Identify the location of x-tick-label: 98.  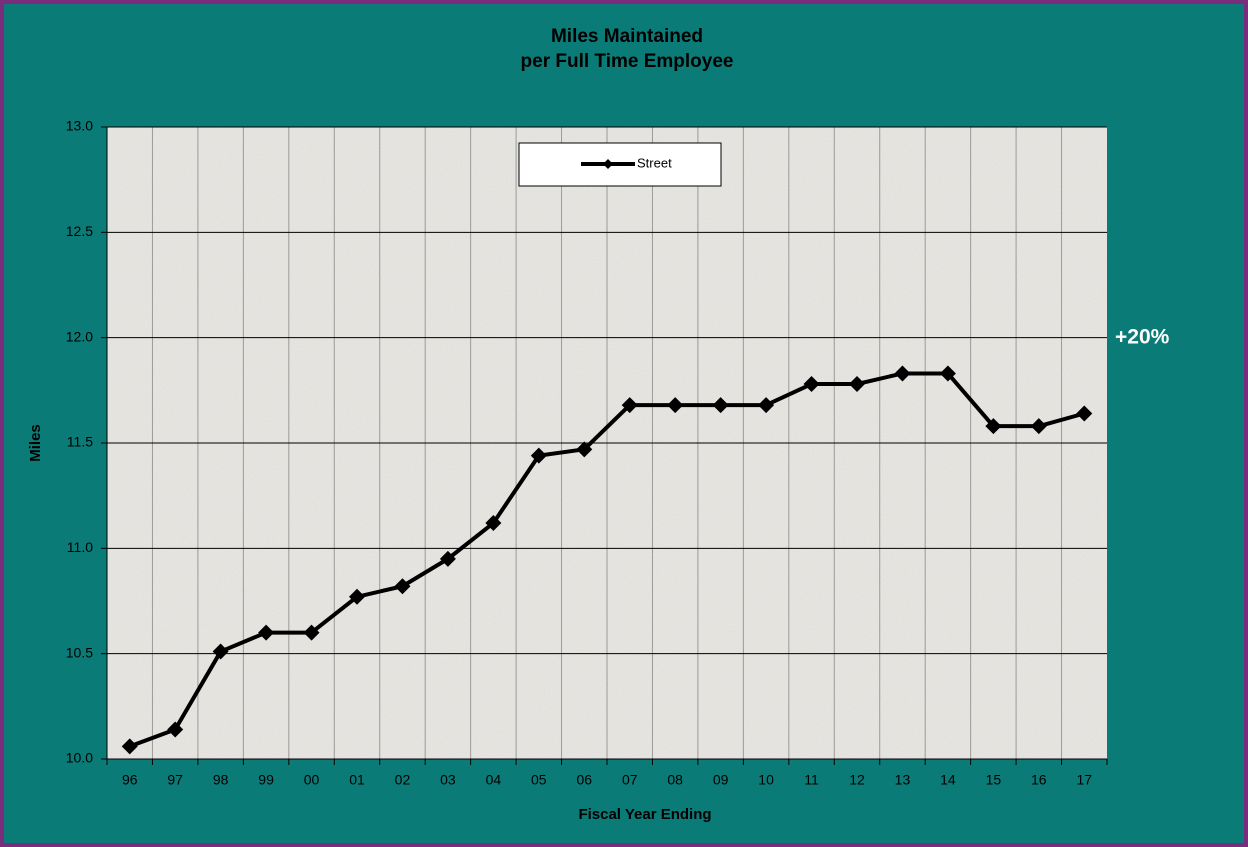
(221, 780).